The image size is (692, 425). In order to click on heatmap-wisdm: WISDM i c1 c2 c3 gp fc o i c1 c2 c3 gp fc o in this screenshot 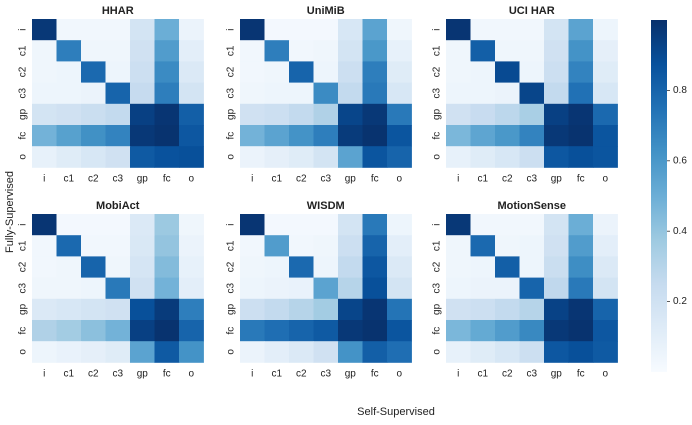, I will do `click(319, 289)`.